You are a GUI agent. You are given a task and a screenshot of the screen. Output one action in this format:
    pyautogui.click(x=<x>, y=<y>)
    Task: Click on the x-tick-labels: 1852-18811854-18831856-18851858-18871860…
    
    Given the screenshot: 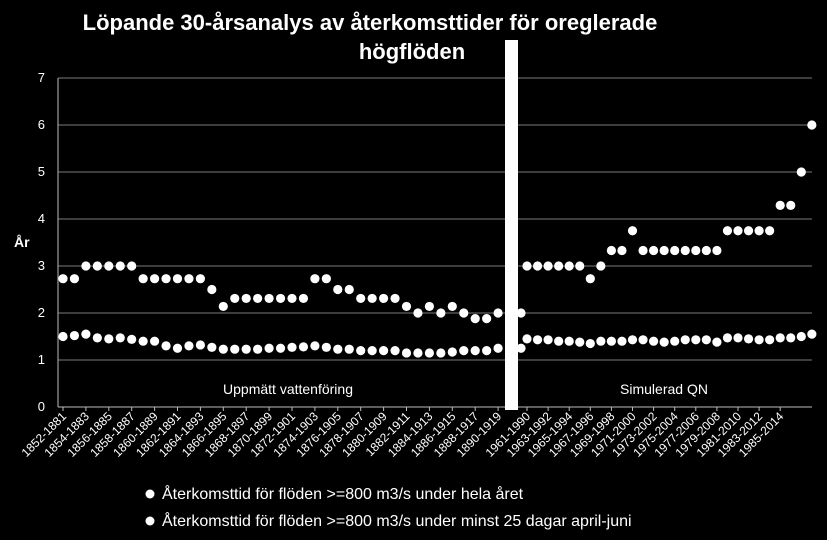 What is the action you would take?
    pyautogui.click(x=403, y=433)
    